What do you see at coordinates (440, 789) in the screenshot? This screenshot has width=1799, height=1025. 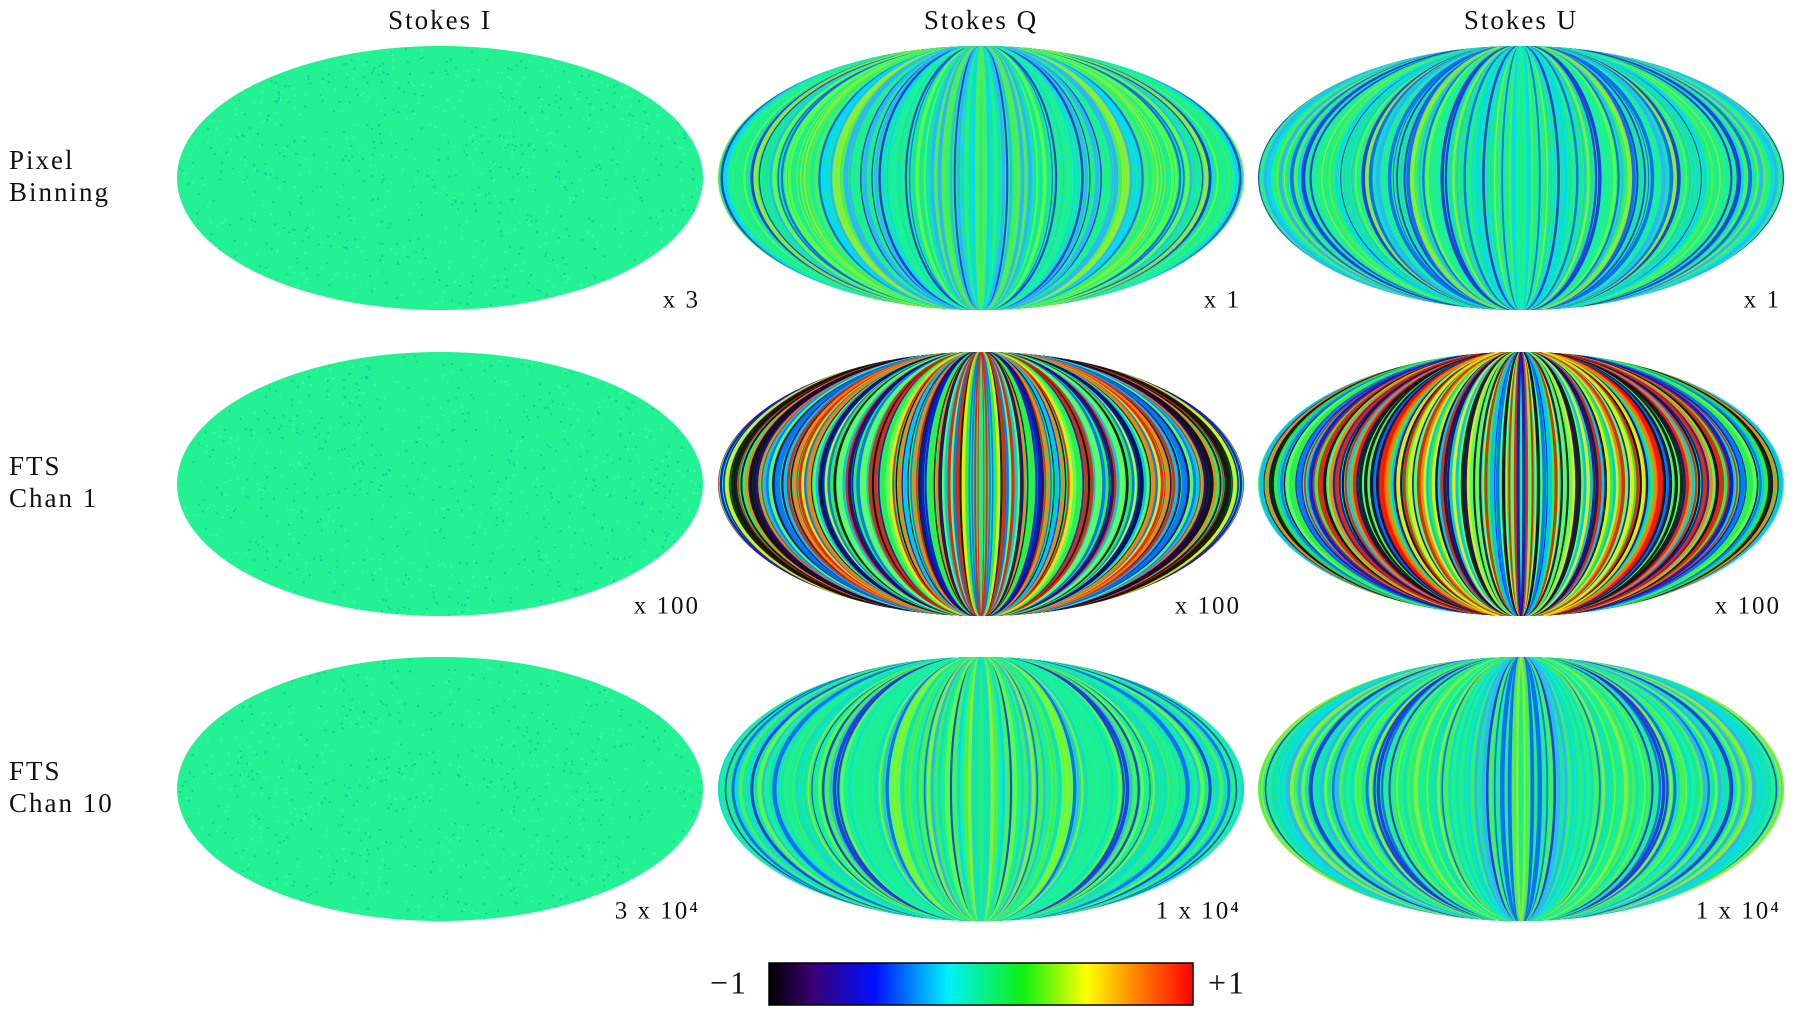 I see `map-background` at bounding box center [440, 789].